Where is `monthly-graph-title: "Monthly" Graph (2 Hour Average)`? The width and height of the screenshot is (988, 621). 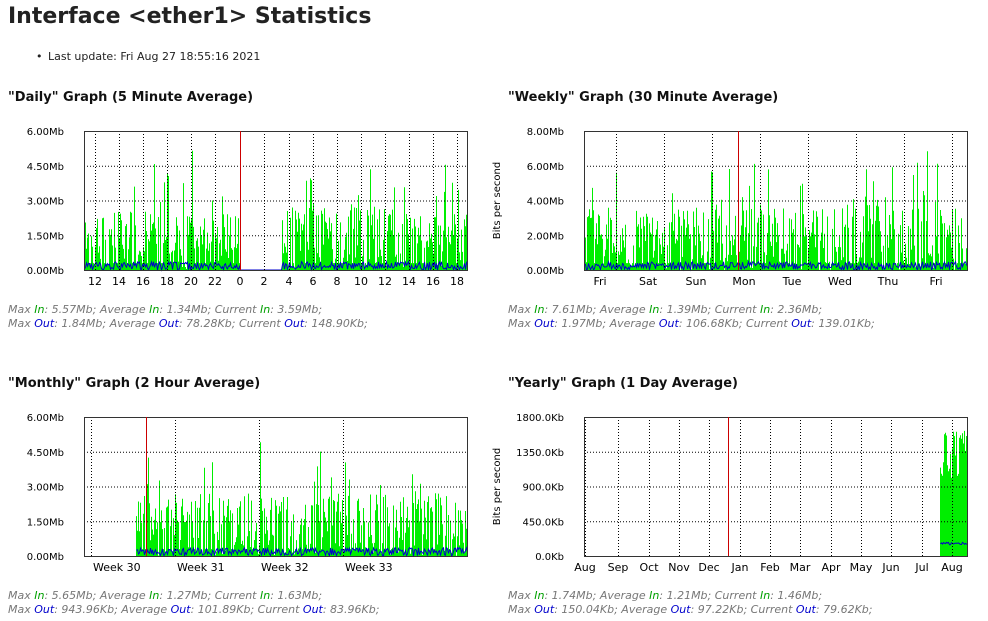
monthly-graph-title: "Monthly" Graph (2 Hour Average) is located at coordinates (134, 383).